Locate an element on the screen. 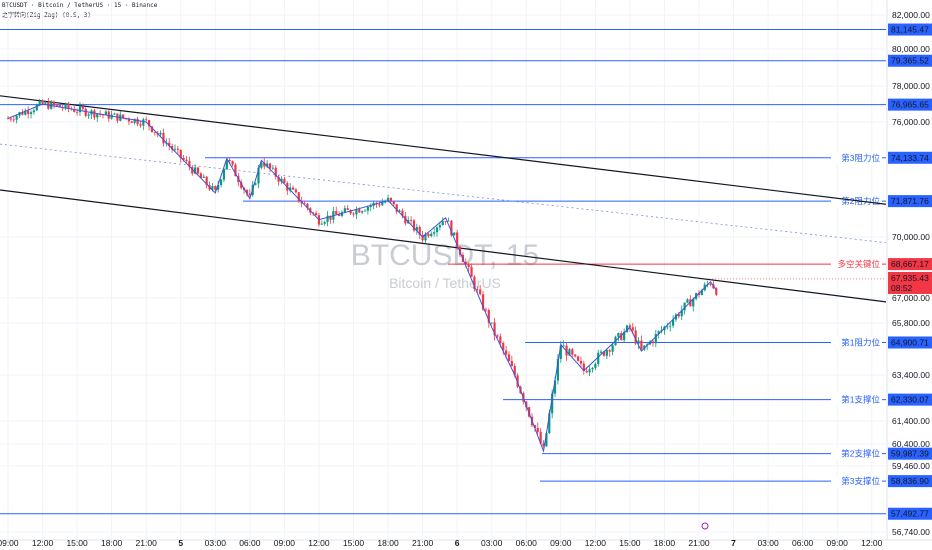 The image size is (932, 550). time-tick-label: 6 is located at coordinates (457, 543).